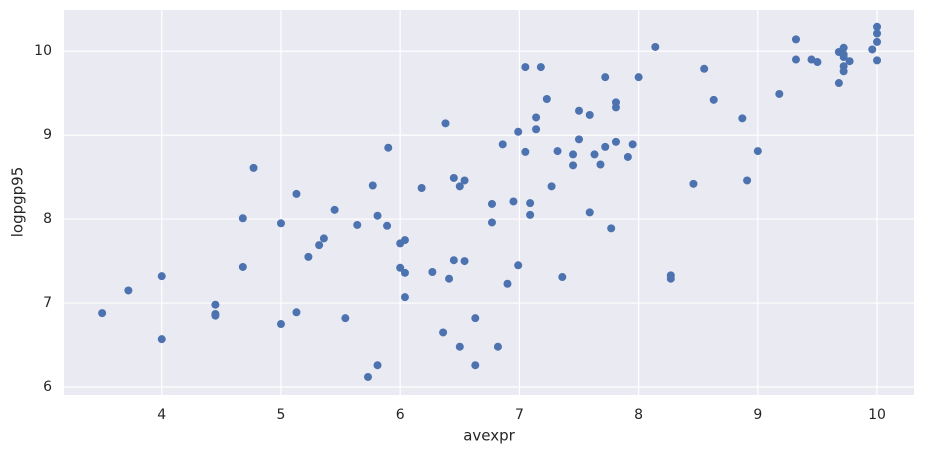 The image size is (925, 457). I want to click on y-axis-label: logpgp95, so click(18, 202).